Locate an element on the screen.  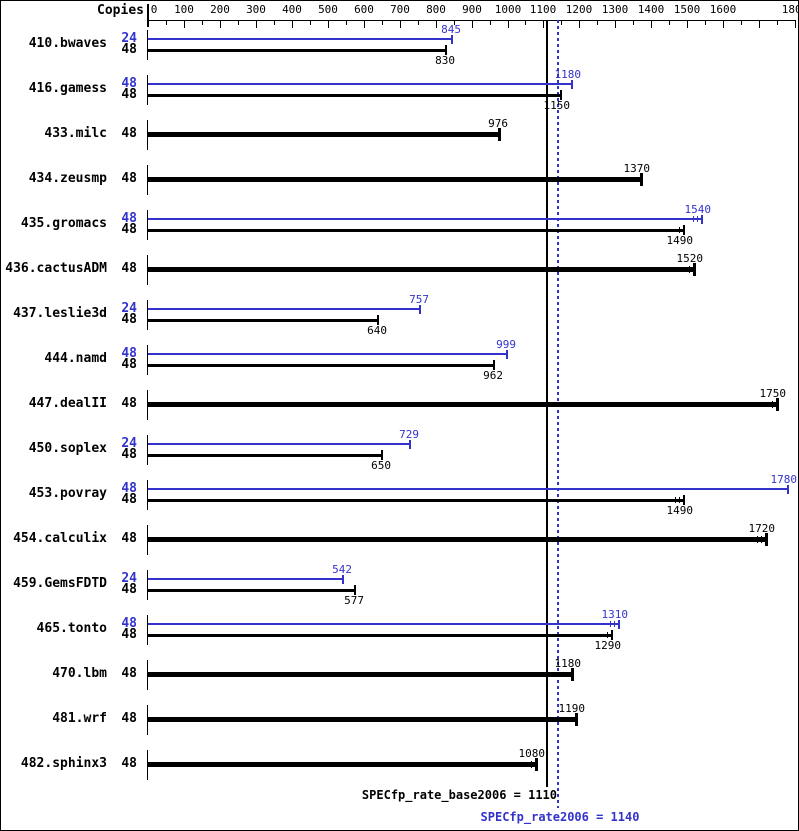
bar-value-label: 1720 is located at coordinates (762, 528).